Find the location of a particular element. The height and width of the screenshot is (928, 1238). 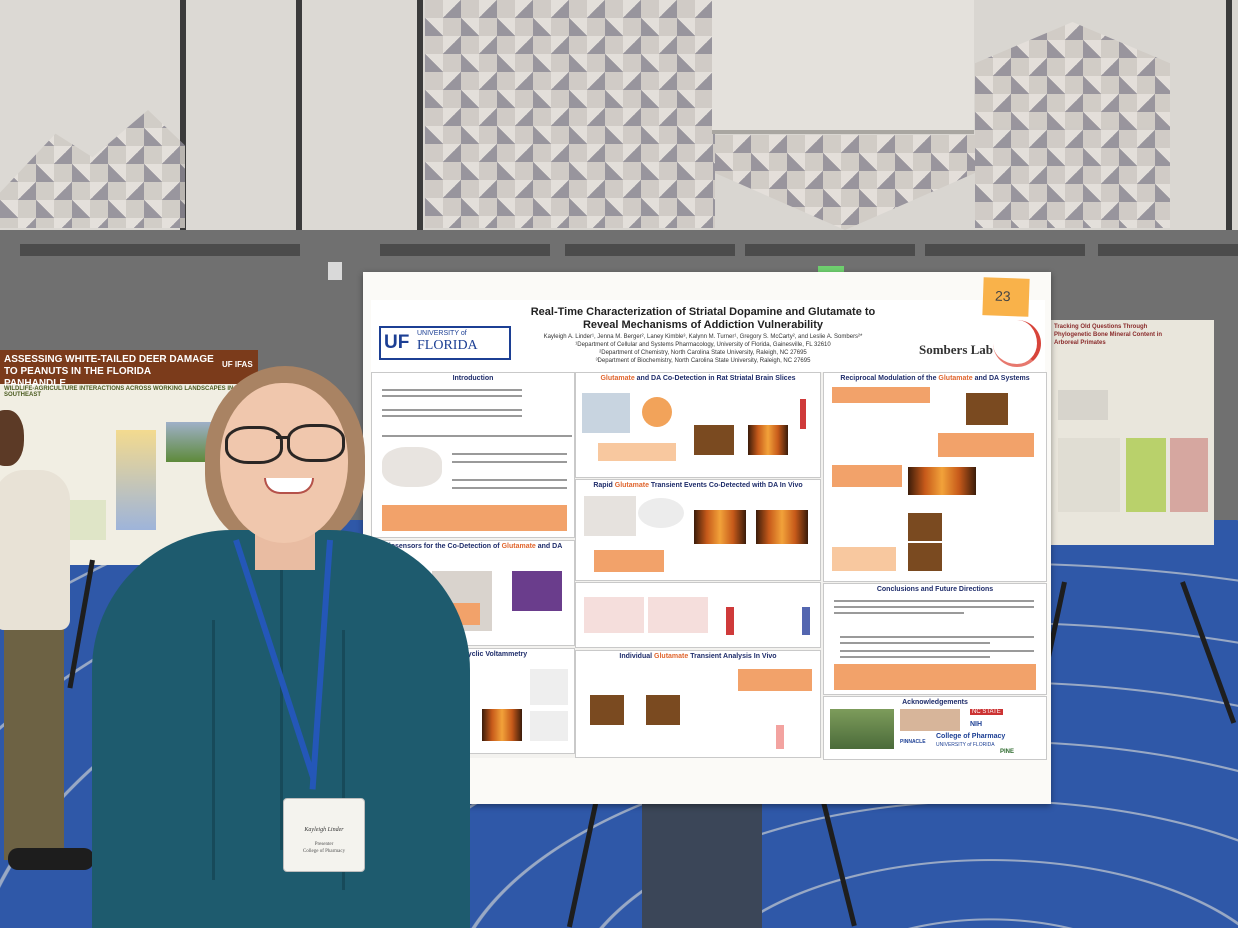

person-left-shoe is located at coordinates (51, 859).